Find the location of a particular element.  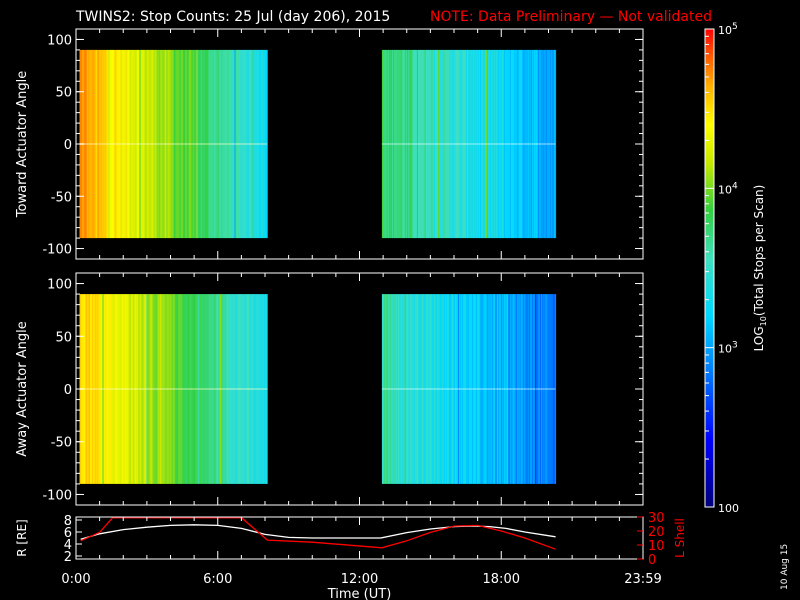

colorbar-fill is located at coordinates (709, 268).